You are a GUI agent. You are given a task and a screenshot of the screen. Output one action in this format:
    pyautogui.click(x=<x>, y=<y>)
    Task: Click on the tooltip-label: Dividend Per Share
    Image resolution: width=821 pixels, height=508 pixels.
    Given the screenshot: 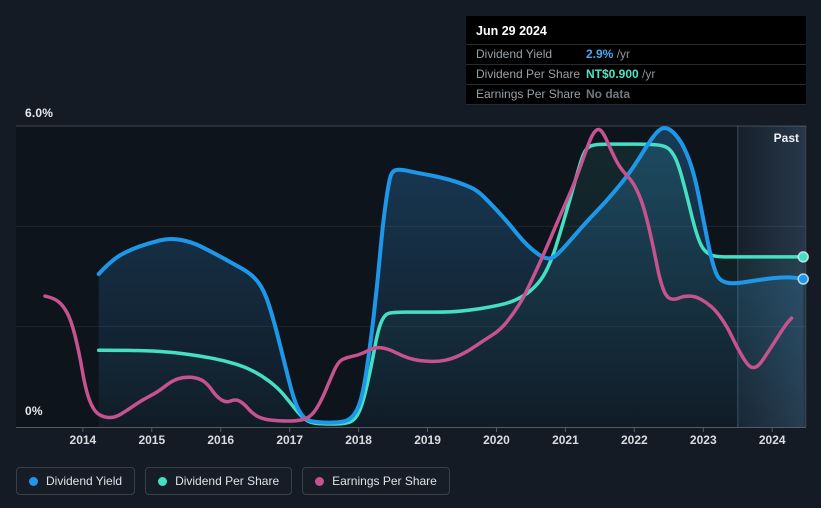 What is the action you would take?
    pyautogui.click(x=528, y=74)
    